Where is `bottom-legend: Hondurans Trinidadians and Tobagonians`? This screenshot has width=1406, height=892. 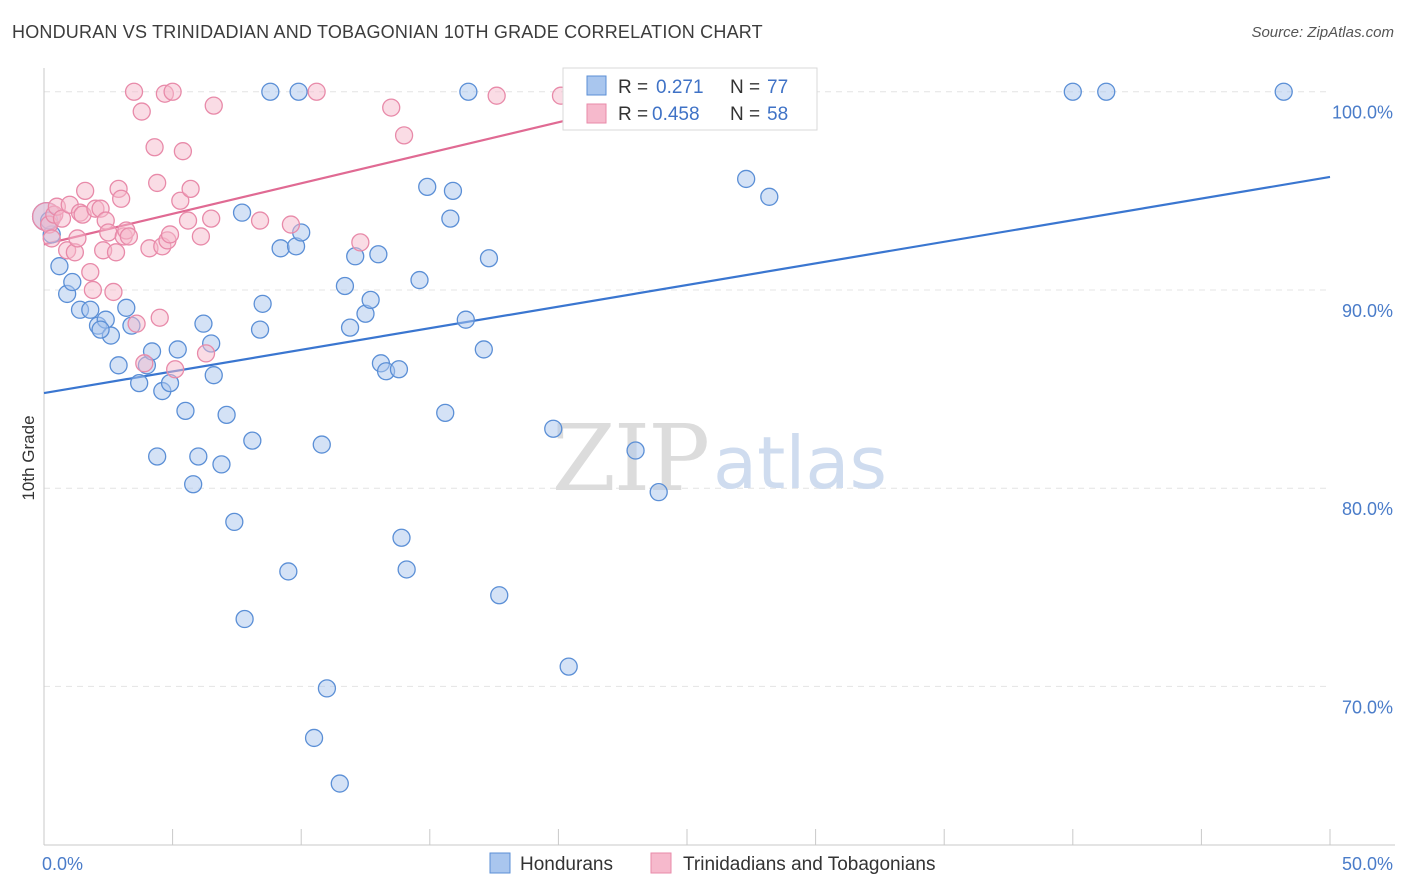 bottom-legend: Hondurans Trinidadians and Tobagonians is located at coordinates (712, 863).